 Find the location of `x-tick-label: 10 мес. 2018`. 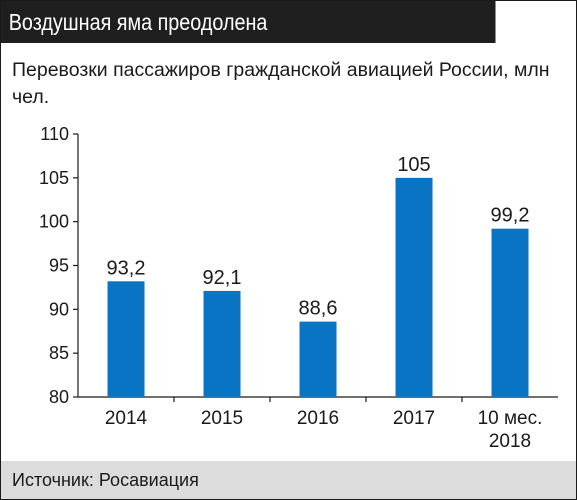

x-tick-label: 10 мес. 2018 is located at coordinates (510, 430).